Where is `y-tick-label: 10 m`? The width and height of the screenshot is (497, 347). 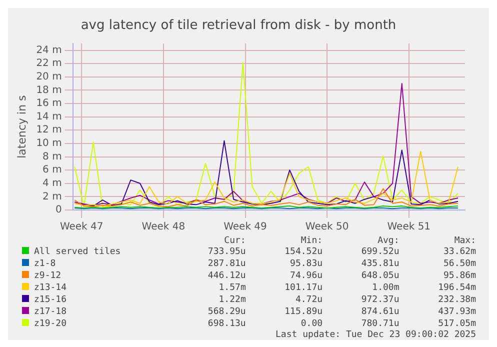
y-tick-label: 10 m is located at coordinates (49, 144).